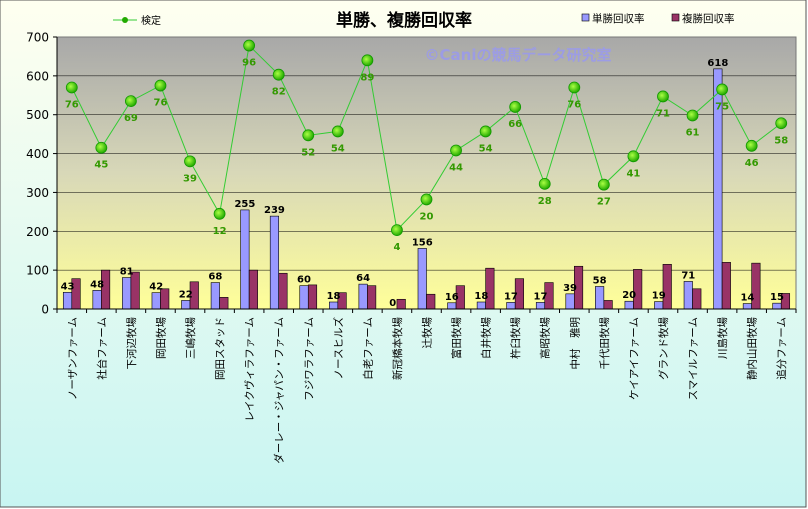 The height and width of the screenshot is (509, 808). I want to click on bar-value-label: 20, so click(629, 295).